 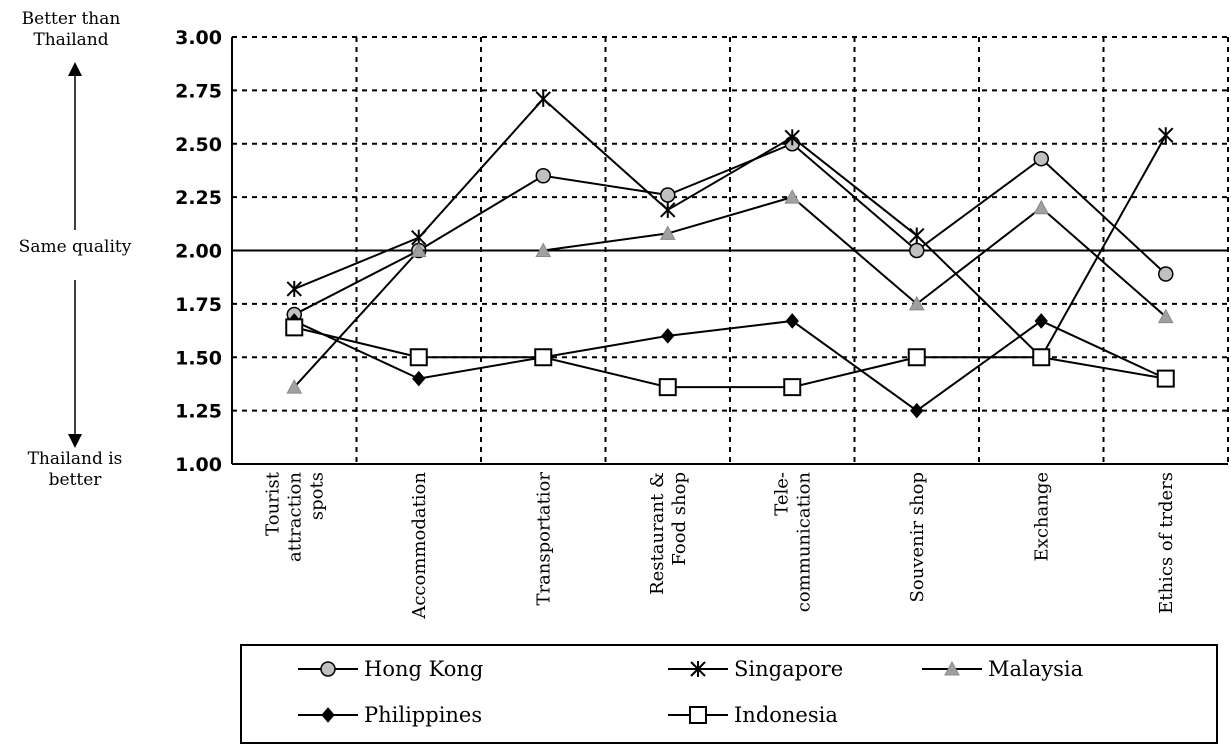 I want to click on legend-label: Indonesia, so click(x=786, y=715).